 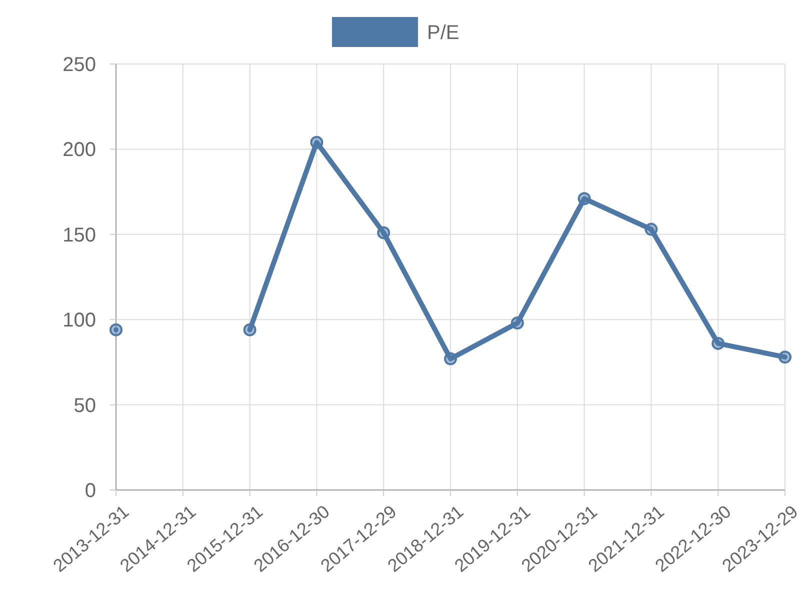 What do you see at coordinates (443, 33) in the screenshot?
I see `legend-label: P/E` at bounding box center [443, 33].